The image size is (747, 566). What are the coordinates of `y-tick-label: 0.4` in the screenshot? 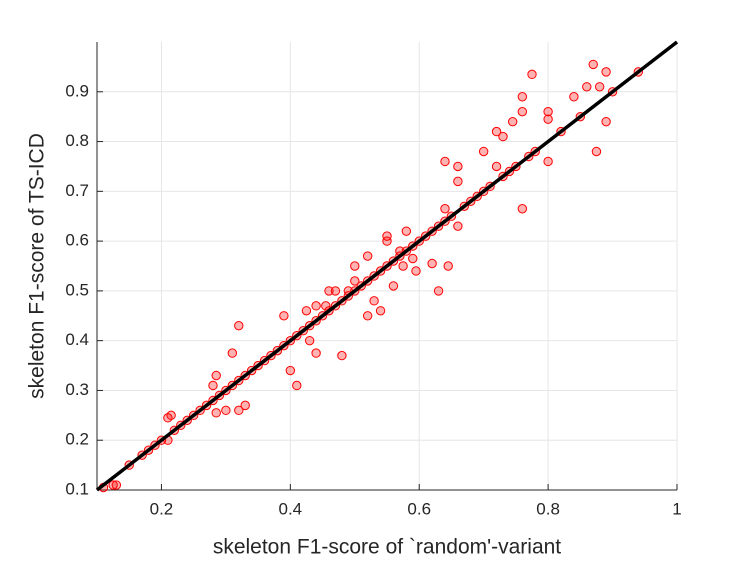 It's located at (77, 339).